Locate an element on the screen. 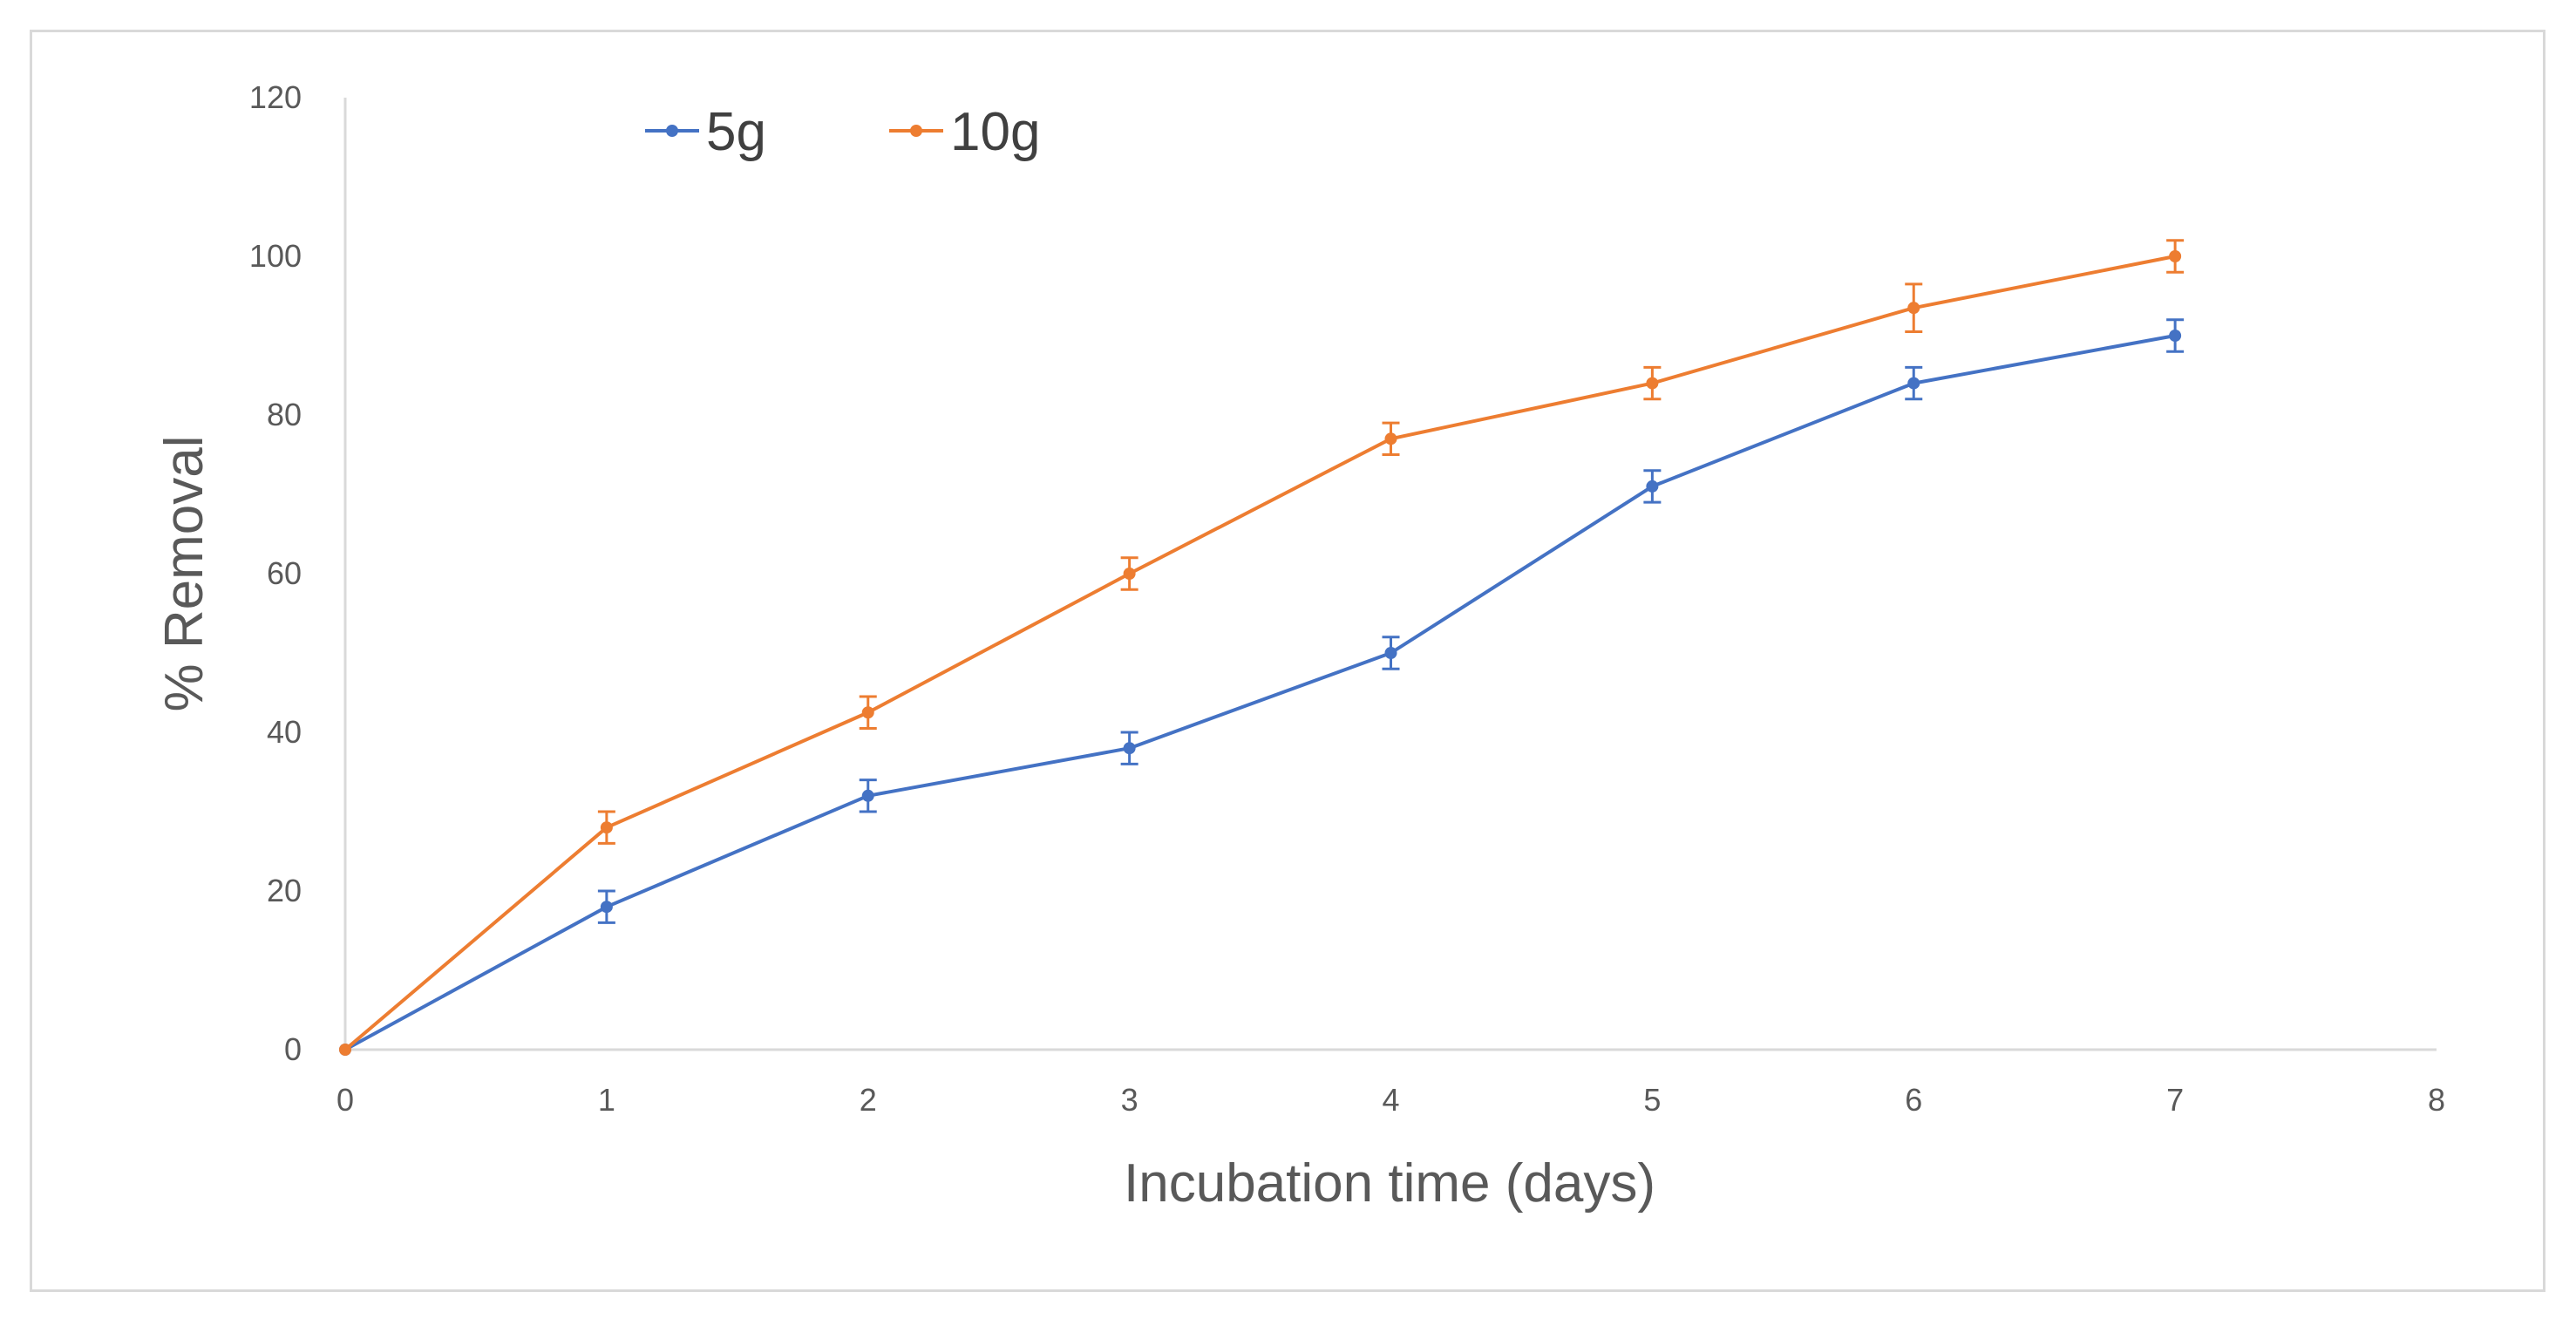 The image size is (2576, 1326). x-tick-label: 3 is located at coordinates (1129, 1100).